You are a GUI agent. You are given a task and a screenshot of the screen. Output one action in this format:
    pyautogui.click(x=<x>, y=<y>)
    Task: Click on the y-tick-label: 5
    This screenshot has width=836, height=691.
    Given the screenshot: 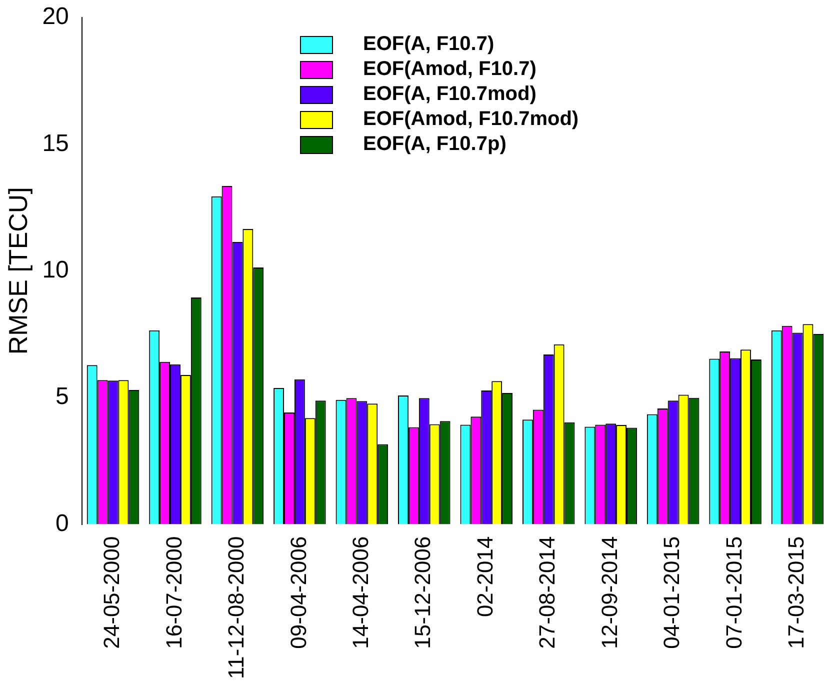 What is the action you would take?
    pyautogui.click(x=62, y=396)
    